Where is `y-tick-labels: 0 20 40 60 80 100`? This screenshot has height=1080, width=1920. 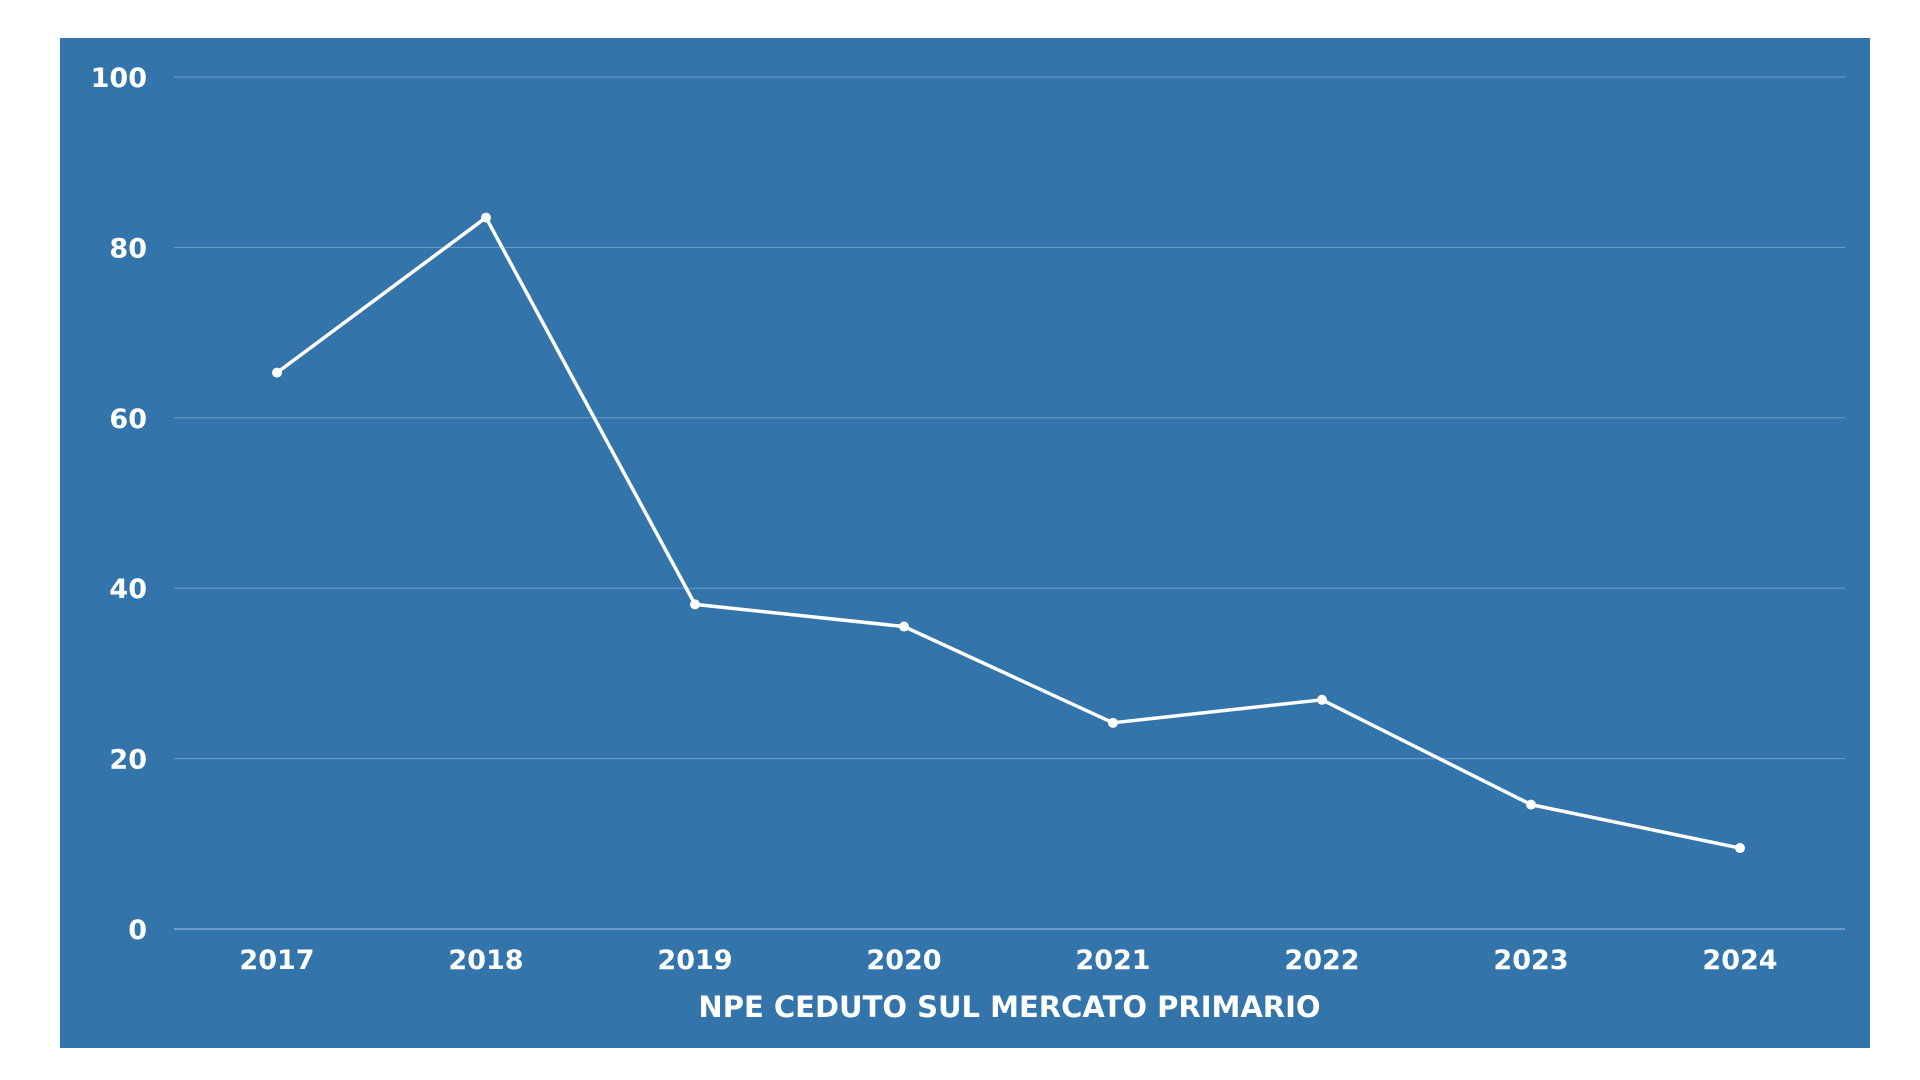 y-tick-labels: 0 20 40 60 80 100 is located at coordinates (119, 504).